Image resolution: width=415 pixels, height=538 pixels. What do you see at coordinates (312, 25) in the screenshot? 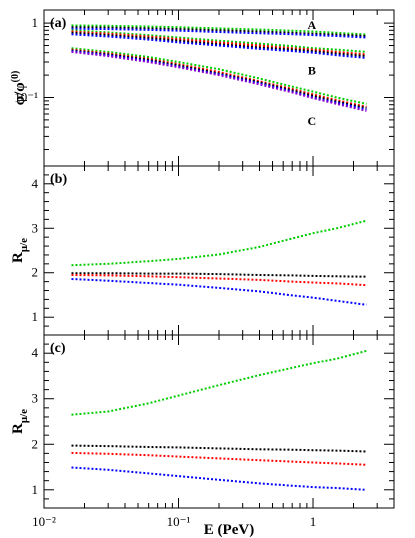
I see `curve-letter-a: A` at bounding box center [312, 25].